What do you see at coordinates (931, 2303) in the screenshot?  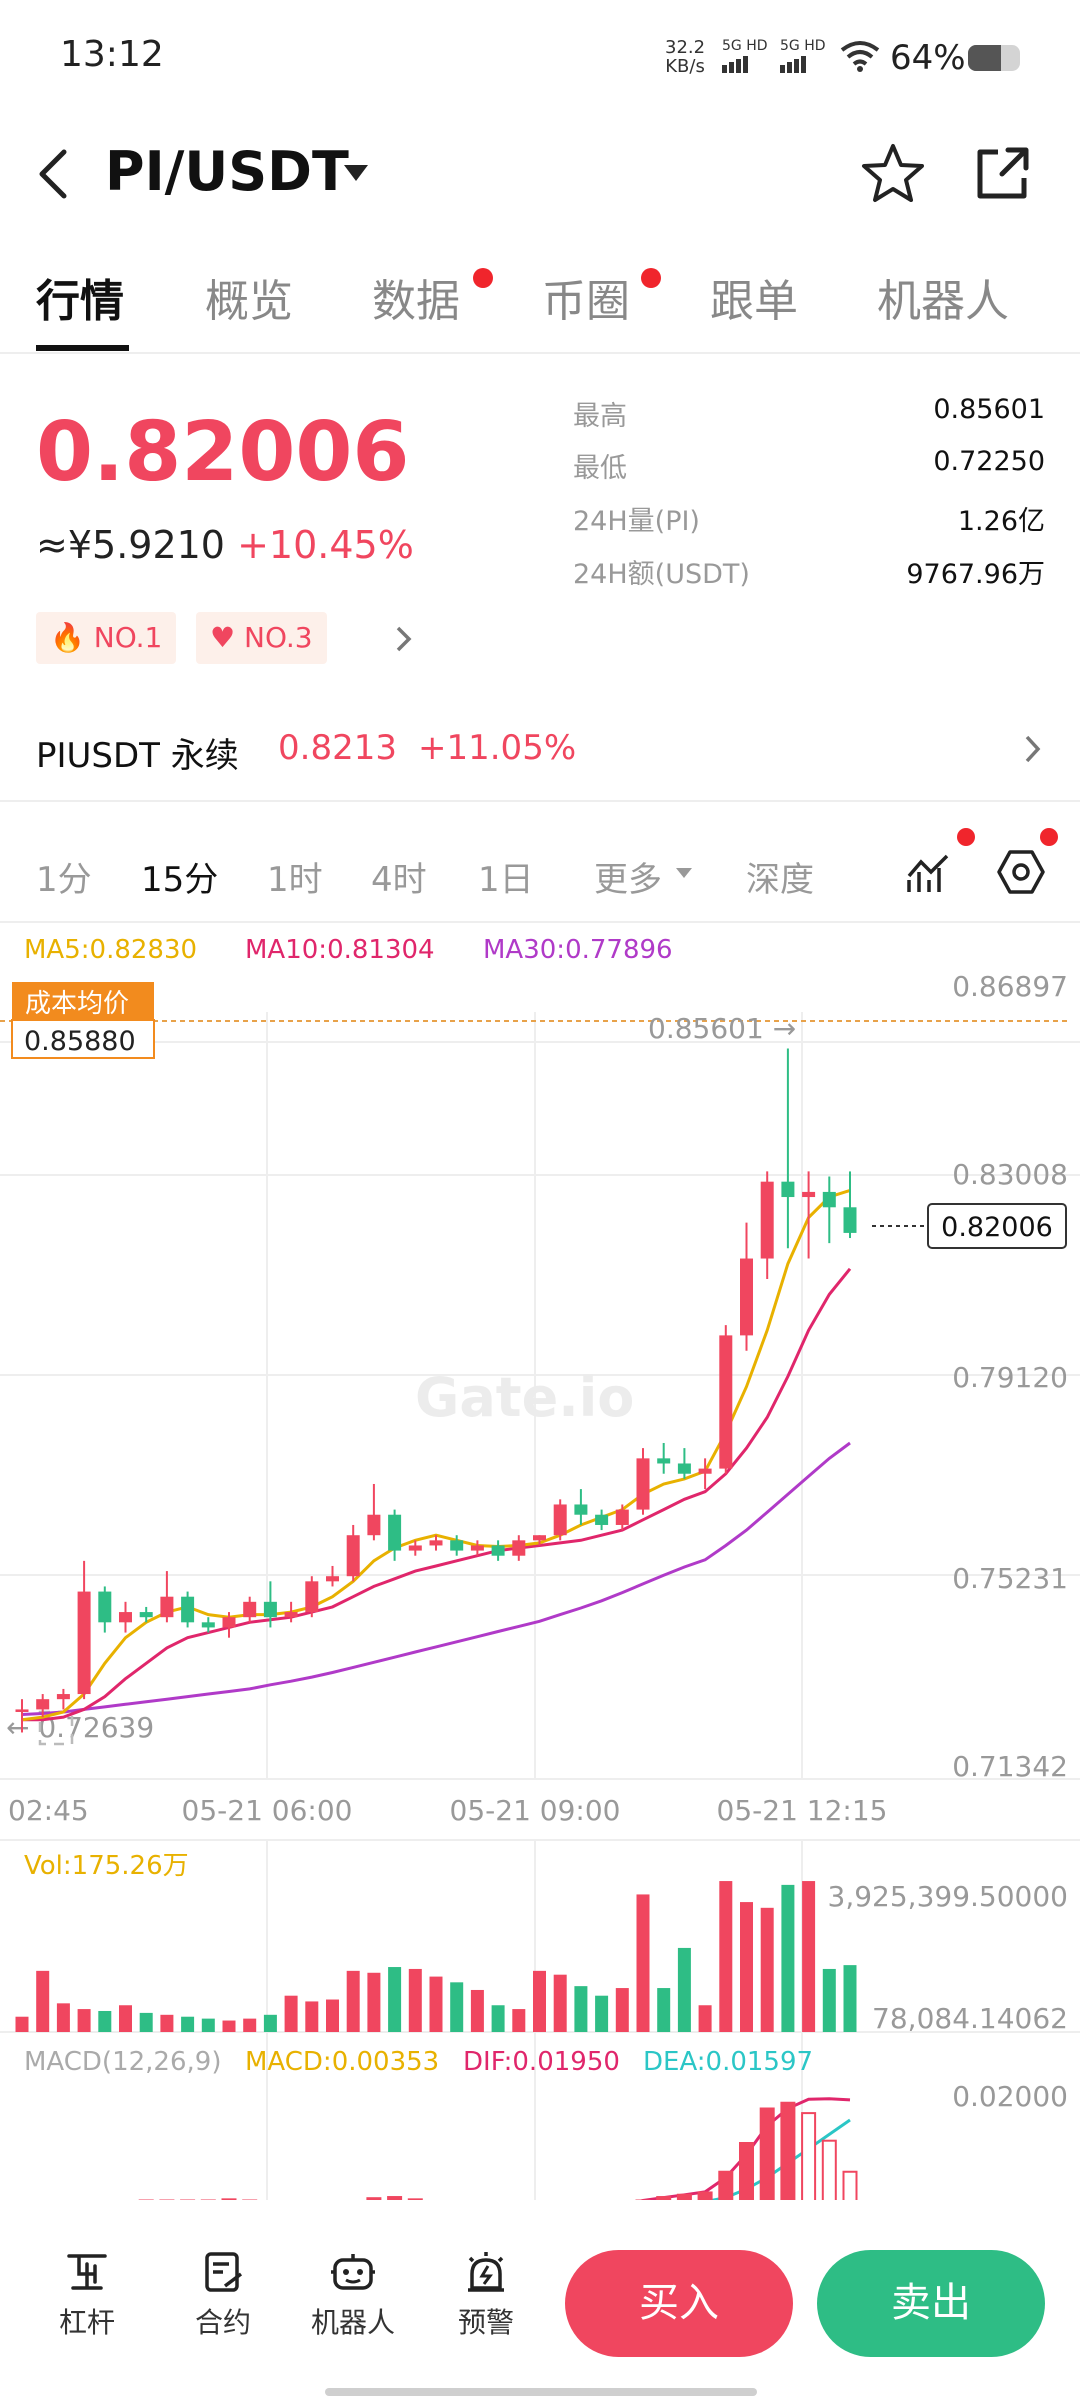 I see `sell-button: 卖出` at bounding box center [931, 2303].